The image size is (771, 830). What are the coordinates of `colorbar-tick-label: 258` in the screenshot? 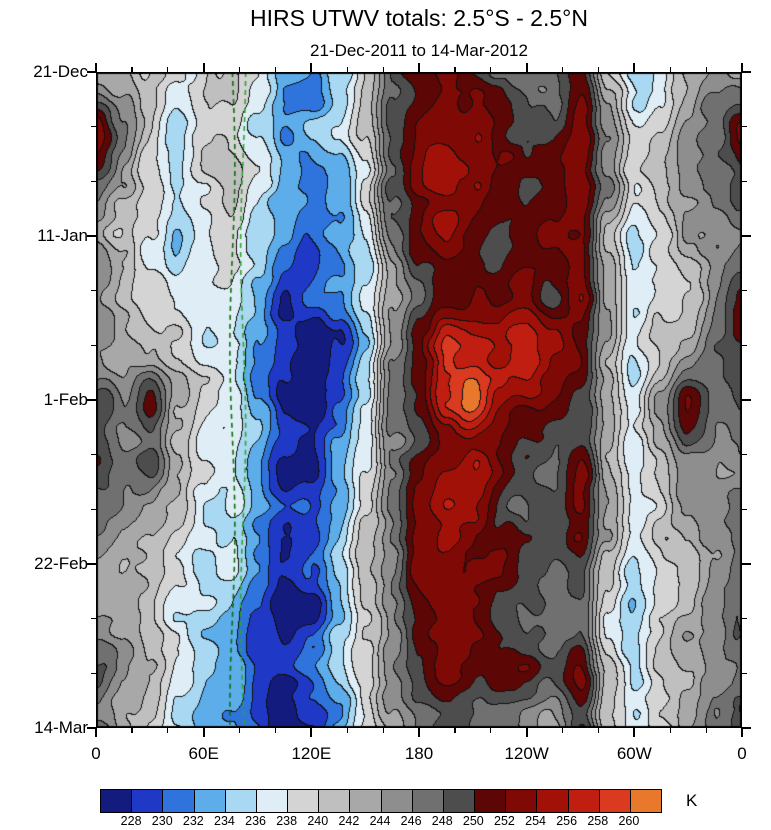 It's located at (598, 821).